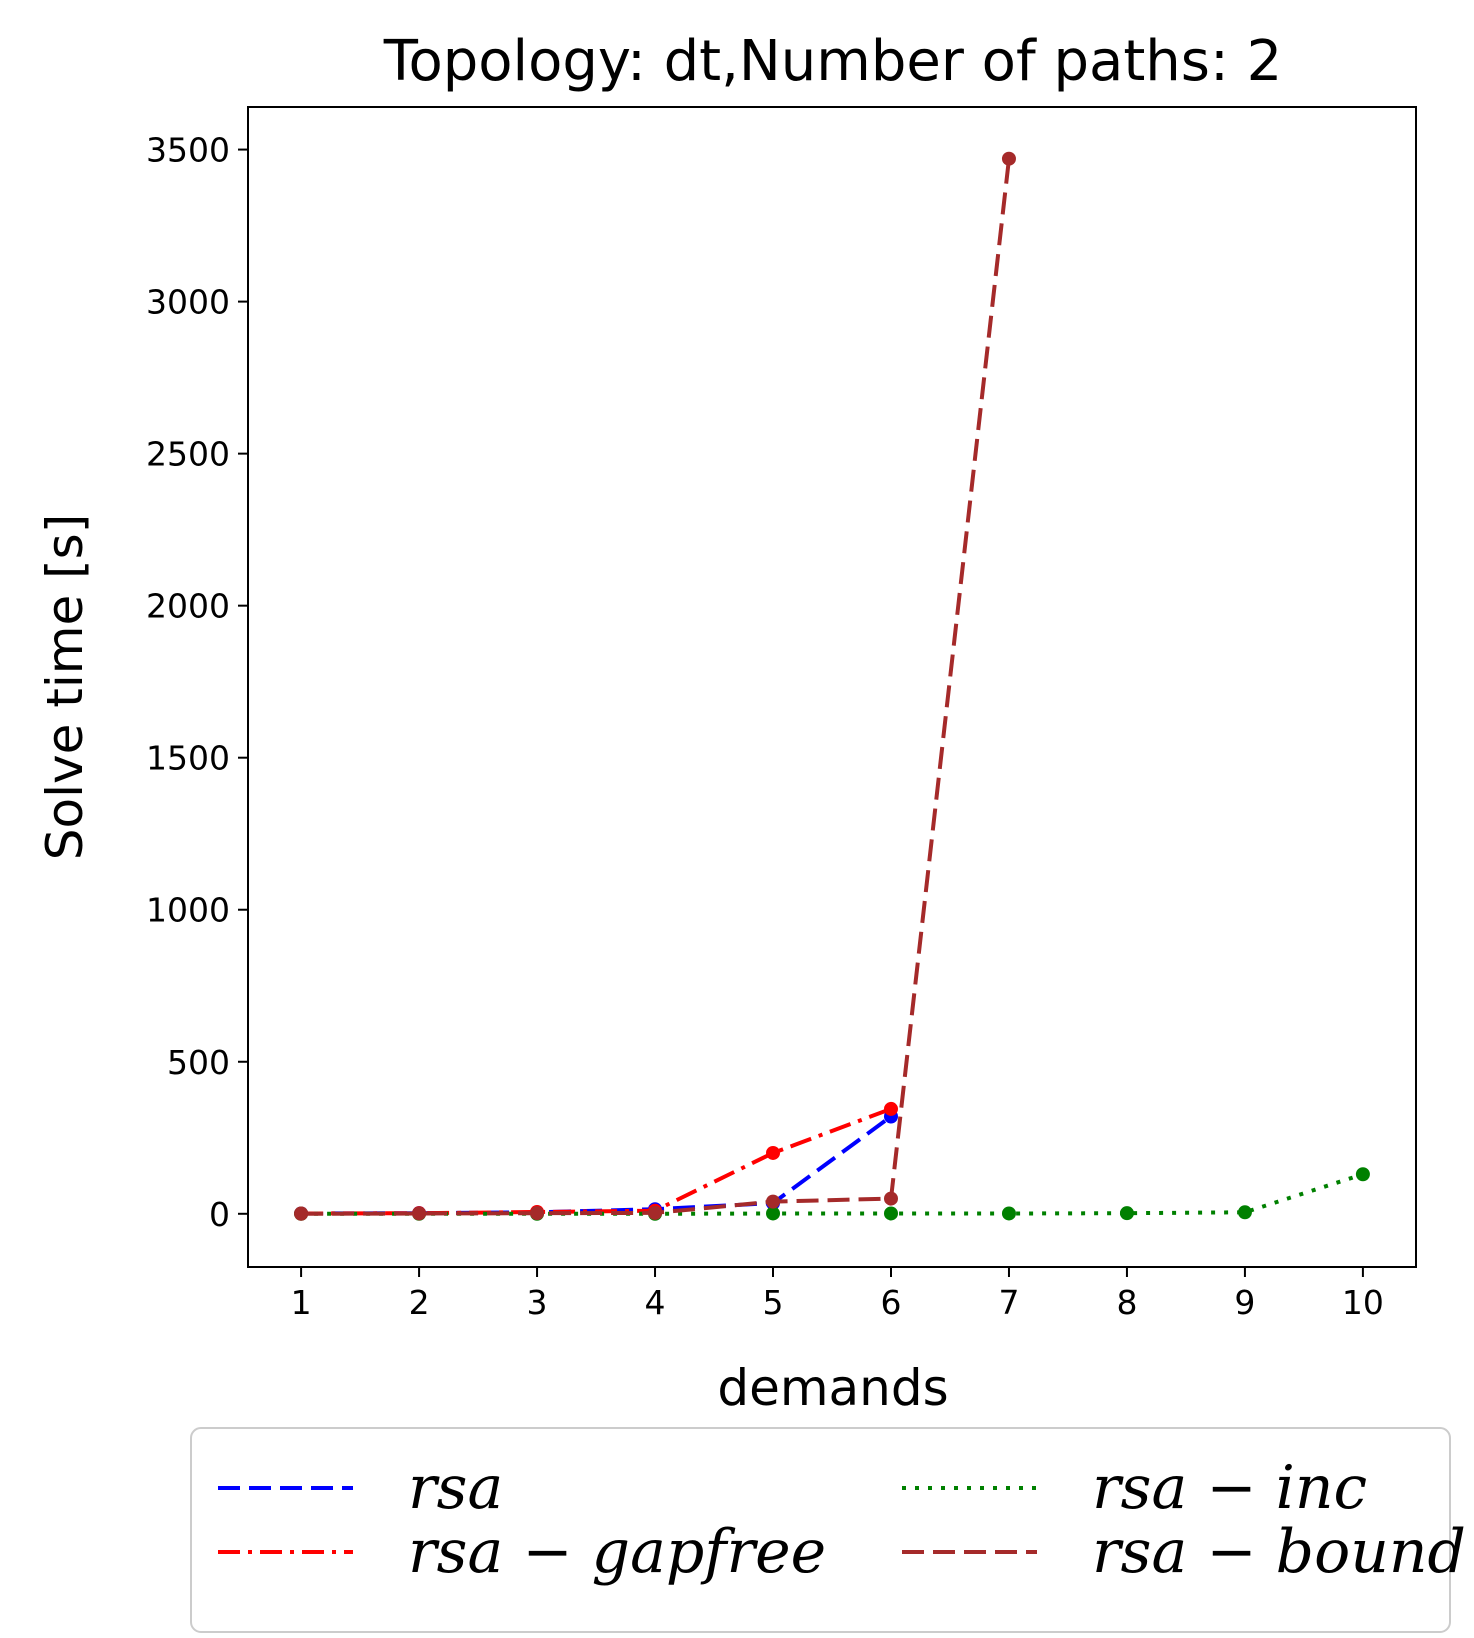 The height and width of the screenshot is (1638, 1474). Describe the element at coordinates (833, 61) in the screenshot. I see `chart-title: Topology: dt,Number of paths: 2` at that location.